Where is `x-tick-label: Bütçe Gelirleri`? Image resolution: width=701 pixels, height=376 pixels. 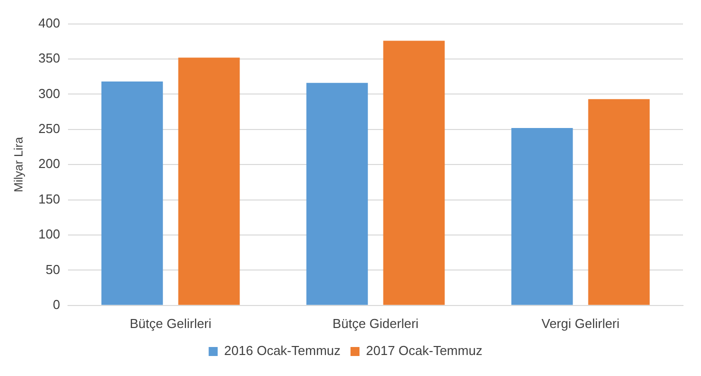 x-tick-label: Bütçe Gelirleri is located at coordinates (171, 323).